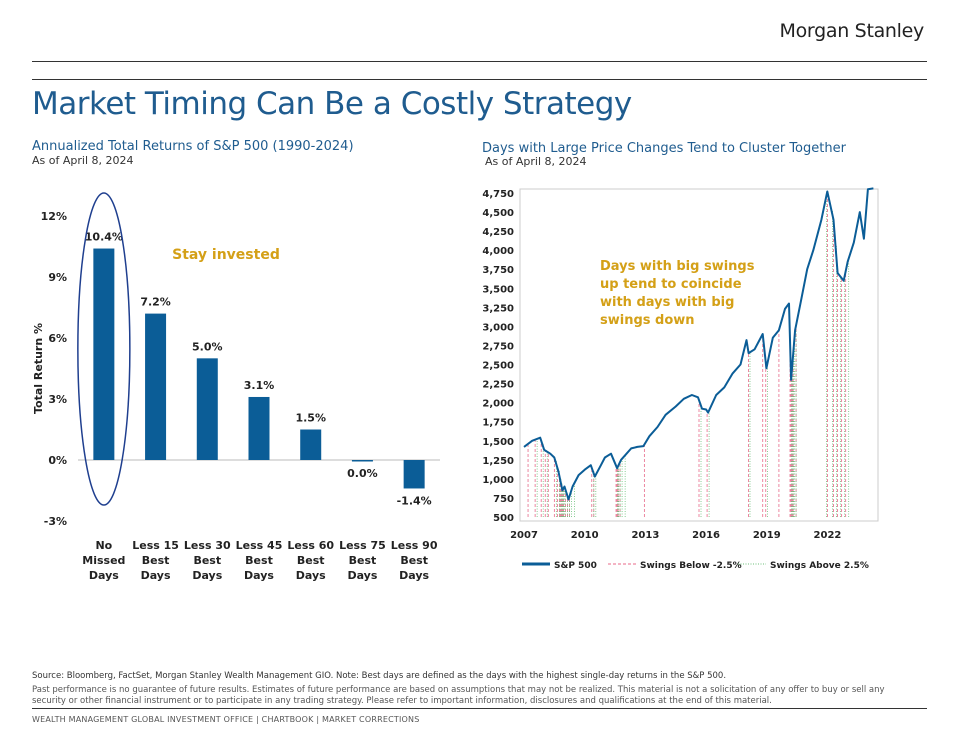 This screenshot has width=960, height=742. What do you see at coordinates (498, 461) in the screenshot?
I see `y-tick-label: 1,250` at bounding box center [498, 461].